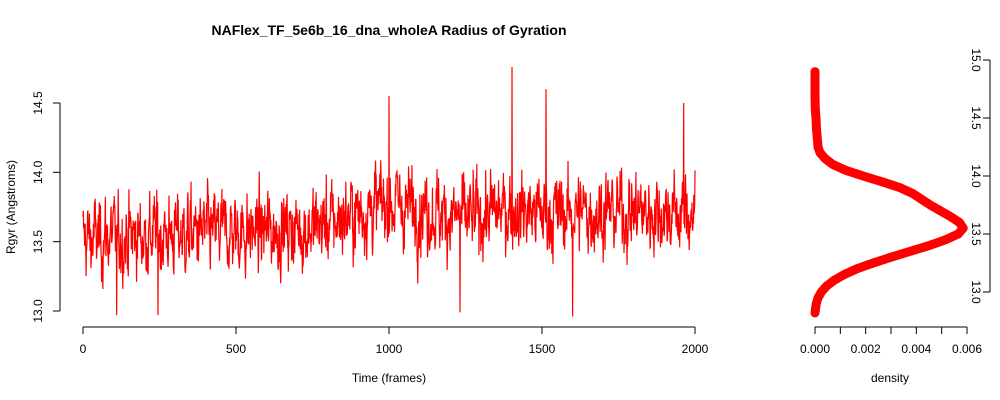 Image resolution: width=1000 pixels, height=400 pixels. I want to click on density-trace, so click(889, 192).